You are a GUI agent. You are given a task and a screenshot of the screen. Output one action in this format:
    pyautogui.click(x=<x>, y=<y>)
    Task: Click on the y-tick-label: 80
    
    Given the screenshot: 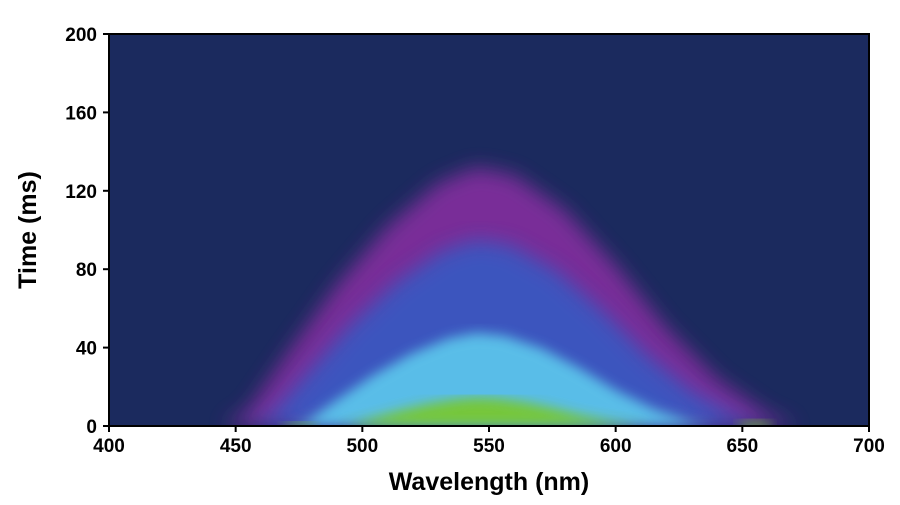 What is the action you would take?
    pyautogui.click(x=86, y=270)
    